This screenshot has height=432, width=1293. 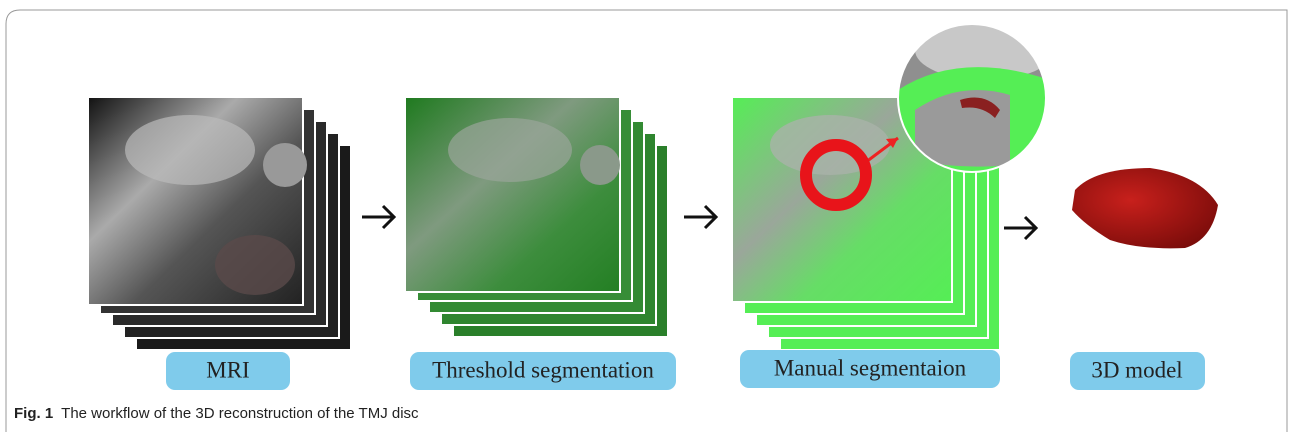 What do you see at coordinates (700, 222) in the screenshot?
I see `arrows` at bounding box center [700, 222].